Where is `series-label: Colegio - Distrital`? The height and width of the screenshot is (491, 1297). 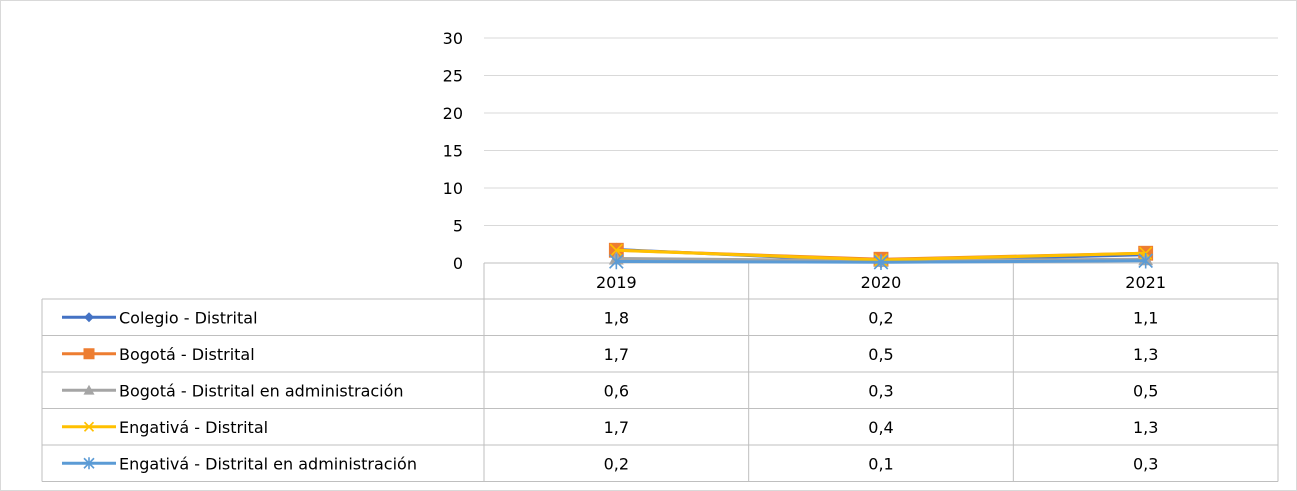 series-label: Colegio - Distrital is located at coordinates (188, 317).